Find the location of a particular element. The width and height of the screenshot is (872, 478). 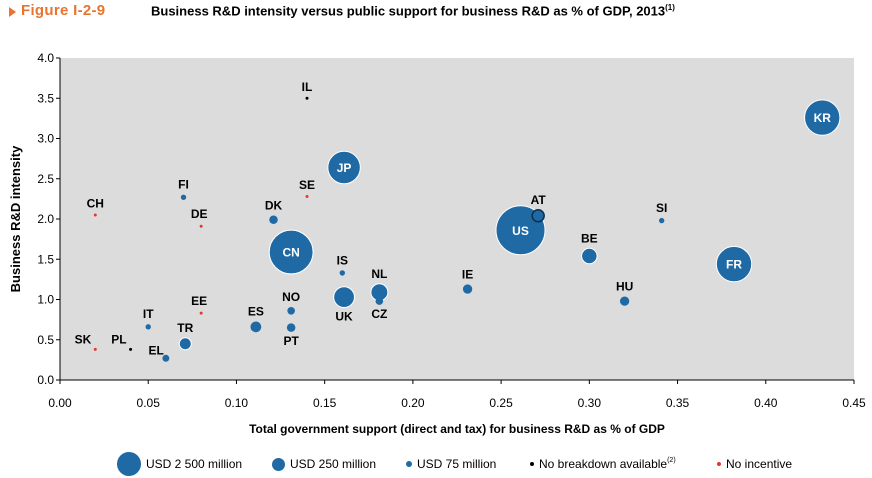

point-cz is located at coordinates (379, 301).